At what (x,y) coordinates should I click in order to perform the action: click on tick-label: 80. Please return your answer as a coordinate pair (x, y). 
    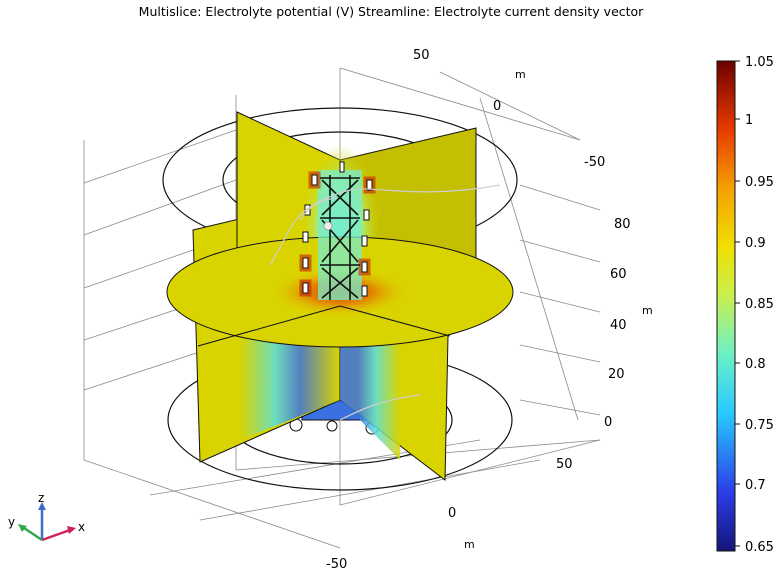
    Looking at the image, I should click on (622, 224).